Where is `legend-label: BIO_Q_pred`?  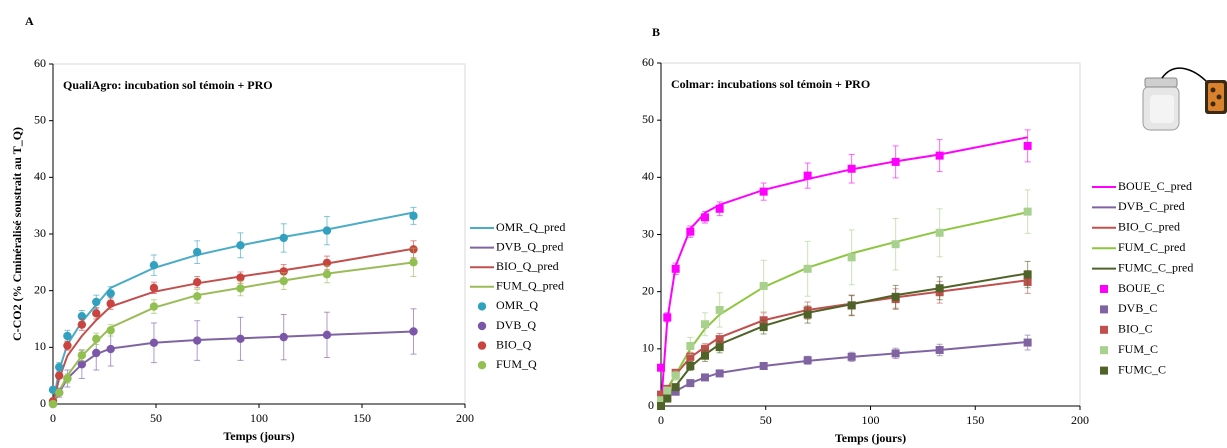 legend-label: BIO_Q_pred is located at coordinates (527, 266).